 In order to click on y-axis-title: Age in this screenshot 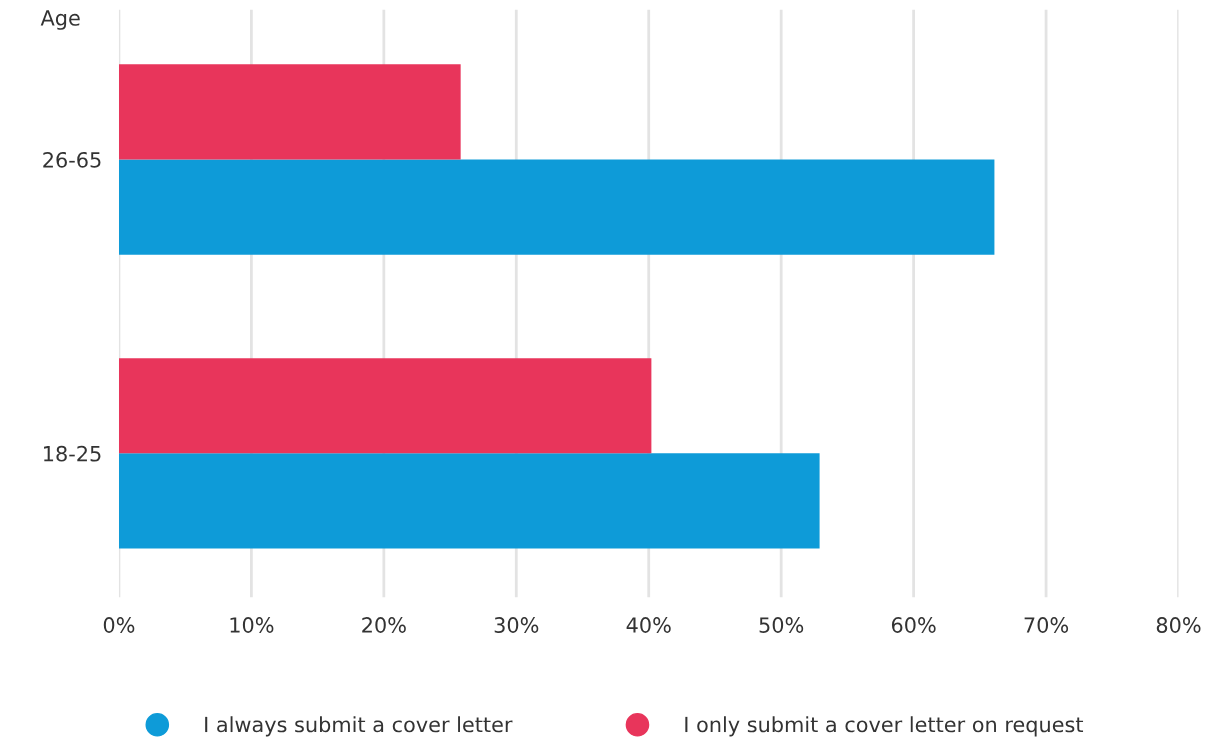, I will do `click(60, 20)`.